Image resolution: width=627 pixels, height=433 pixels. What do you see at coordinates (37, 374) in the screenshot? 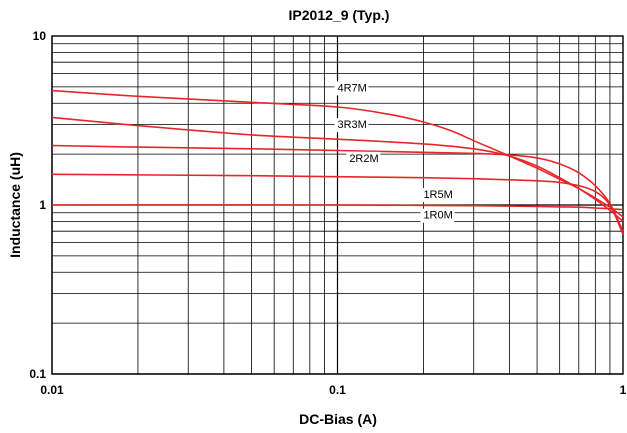
I see `y-tick-label: 0.1` at bounding box center [37, 374].